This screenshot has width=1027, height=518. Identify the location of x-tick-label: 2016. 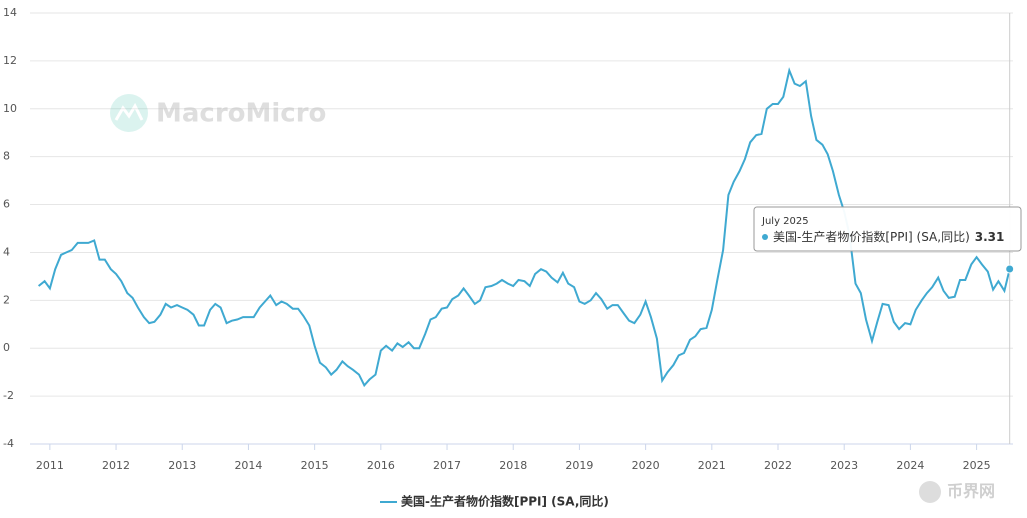
(381, 465).